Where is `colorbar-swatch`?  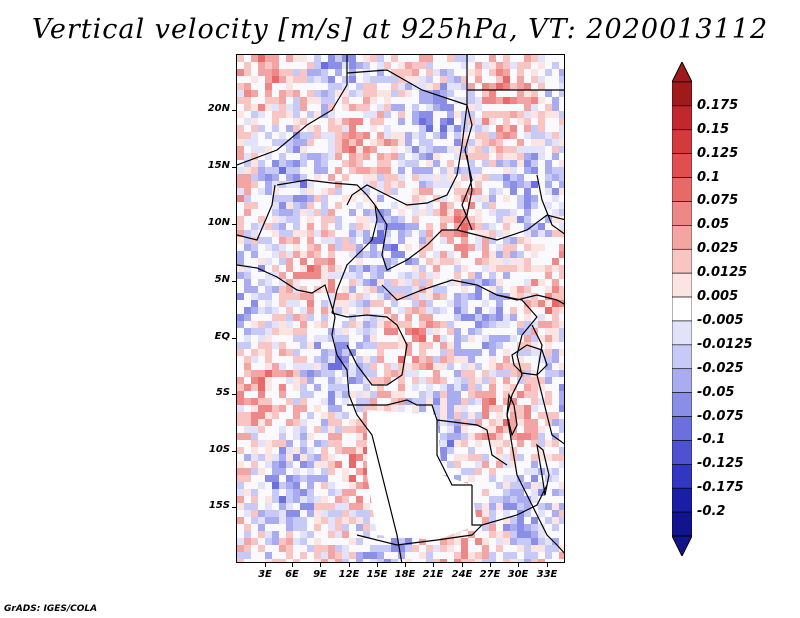
colorbar-swatch is located at coordinates (682, 500).